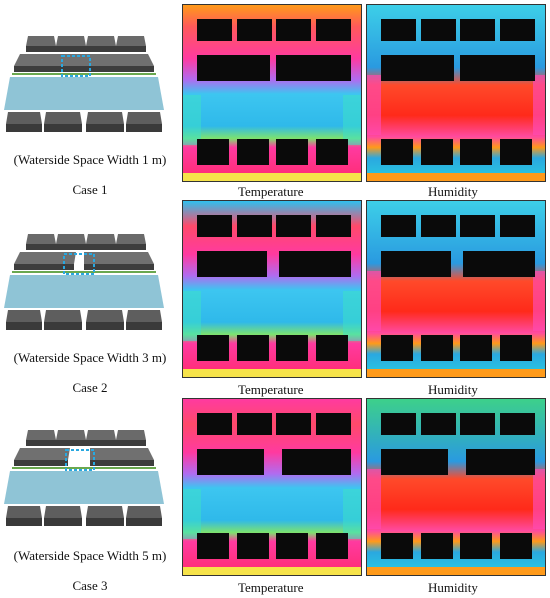 This screenshot has height=598, width=550. Describe the element at coordinates (453, 191) in the screenshot. I see `humidity-caption-case-1: Humidity` at that location.